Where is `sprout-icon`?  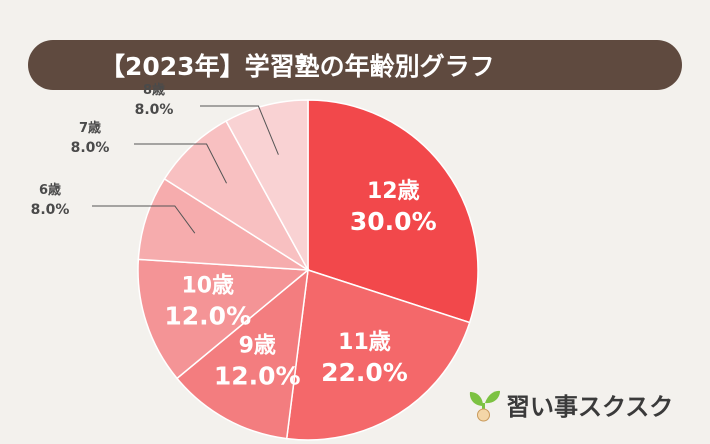
sprout-icon is located at coordinates (484, 406).